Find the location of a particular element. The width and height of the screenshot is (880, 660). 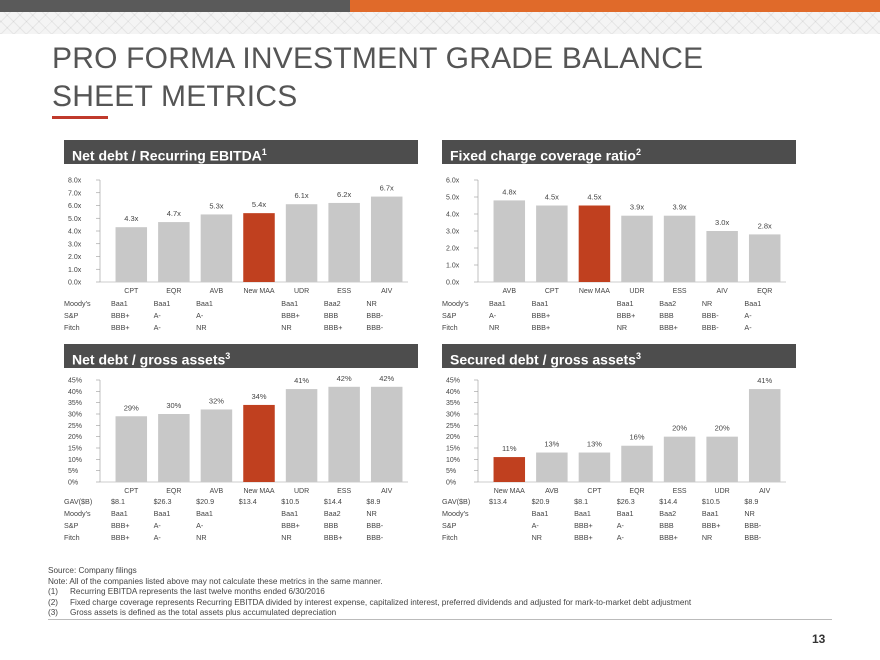

y-tick-label: 5.0x is located at coordinates (453, 198).